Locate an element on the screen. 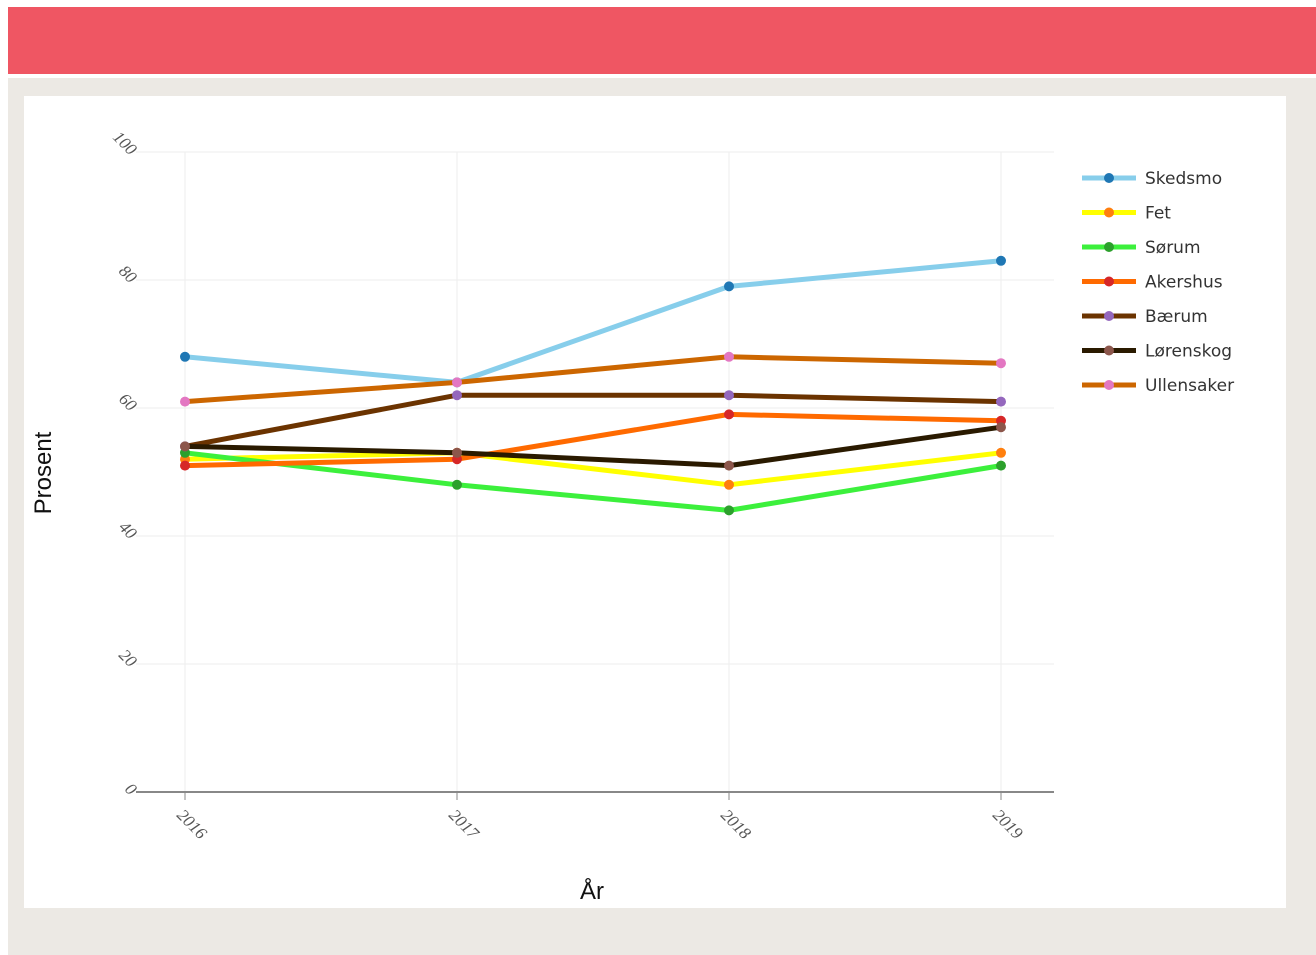 This screenshot has height=955, width=1316. y-tick-label: 80 is located at coordinates (128, 274).